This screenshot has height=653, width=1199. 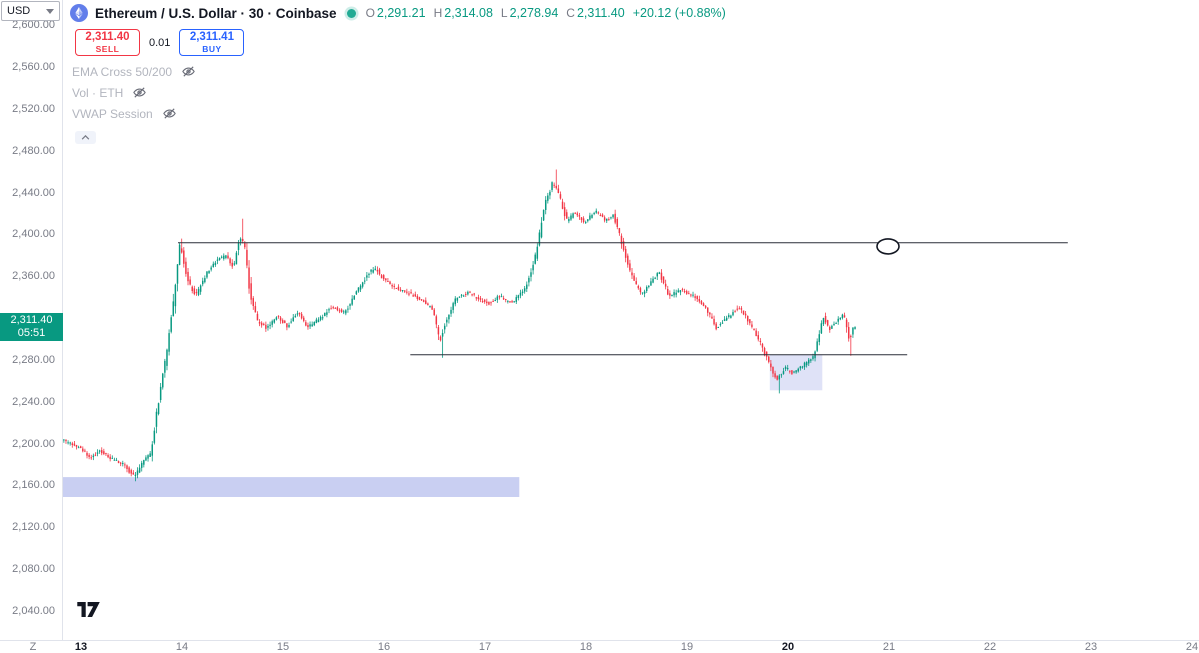 What do you see at coordinates (33, 25) in the screenshot?
I see `price-axis-label: 2,600.00` at bounding box center [33, 25].